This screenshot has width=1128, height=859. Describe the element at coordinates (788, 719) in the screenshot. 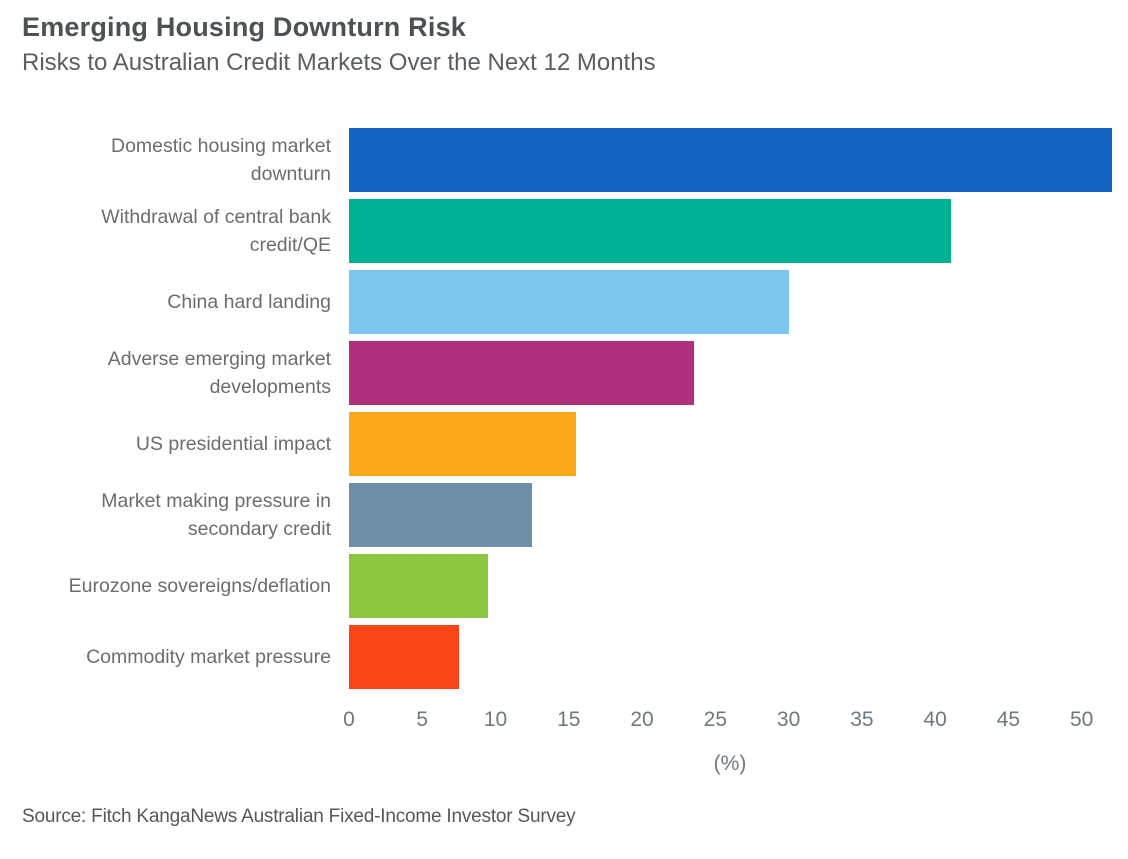

I see `x-axis-tick-label: 30` at that location.